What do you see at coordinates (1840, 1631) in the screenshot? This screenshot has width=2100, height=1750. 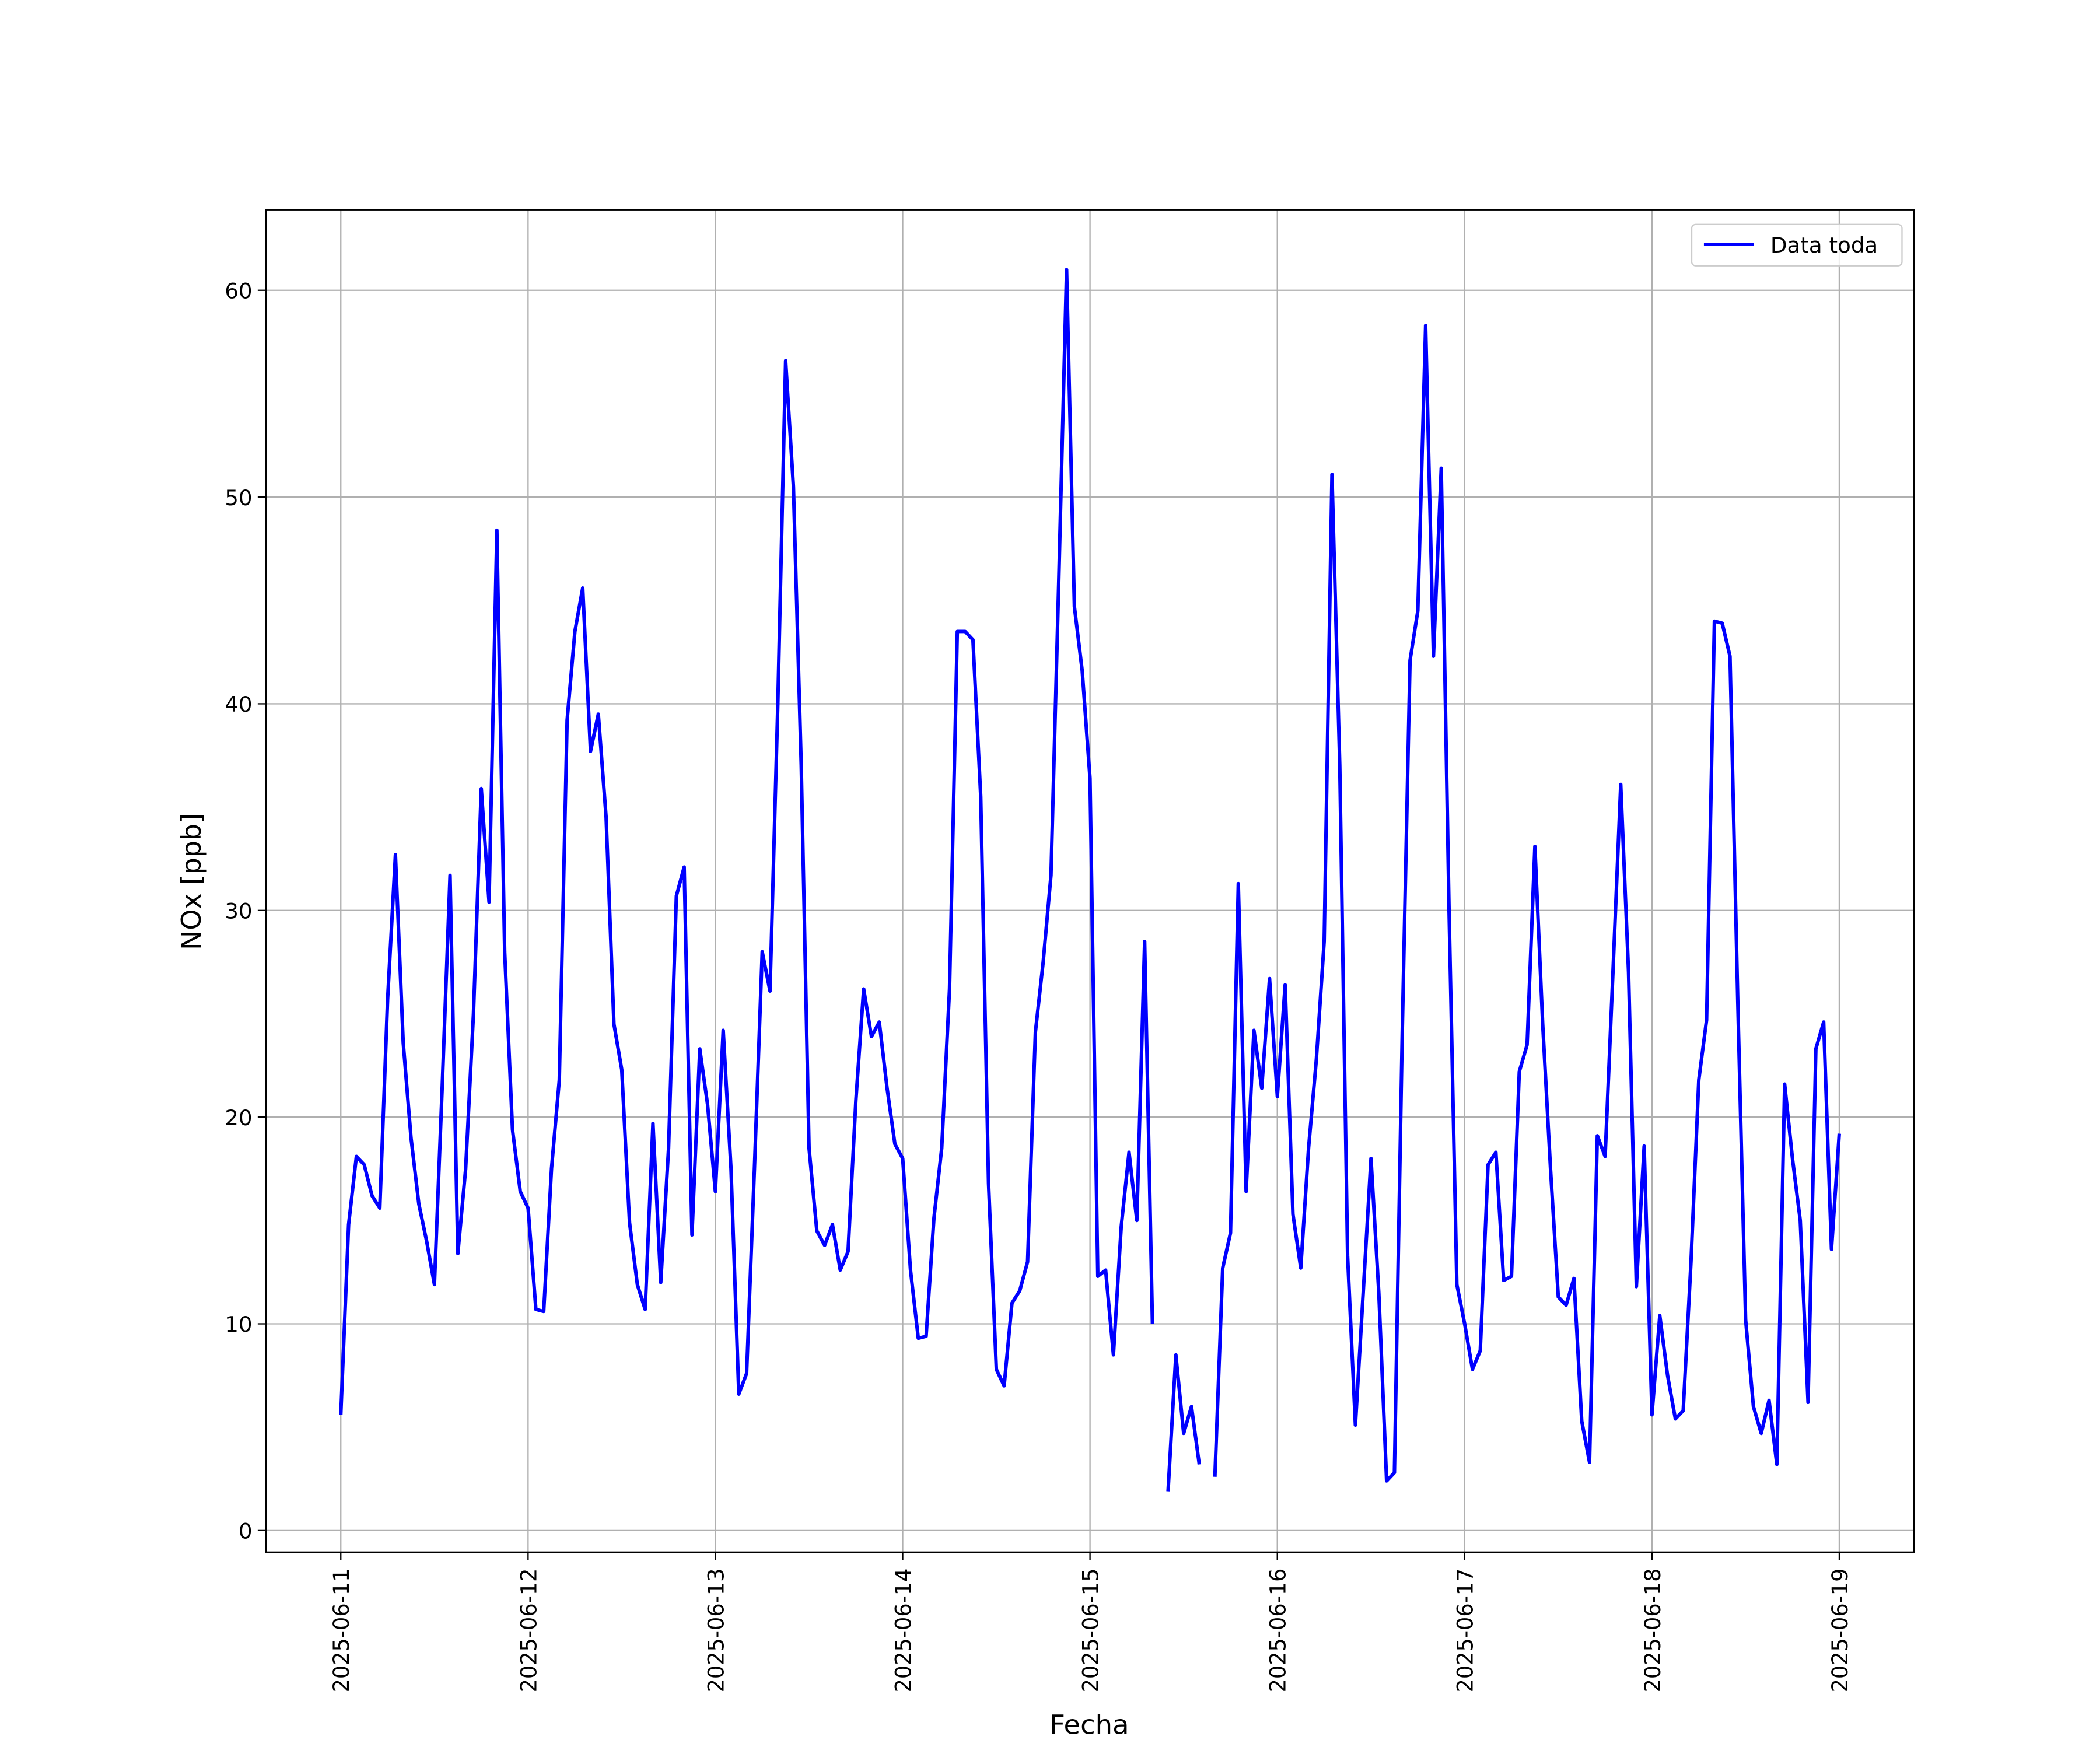 I see `x-tick-label: 2025-06-19` at bounding box center [1840, 1631].